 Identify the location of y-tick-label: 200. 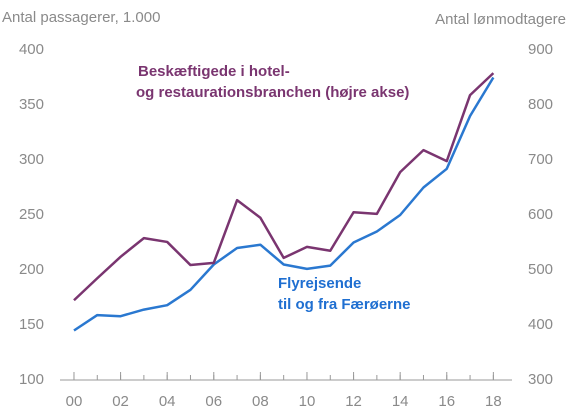
(31, 269).